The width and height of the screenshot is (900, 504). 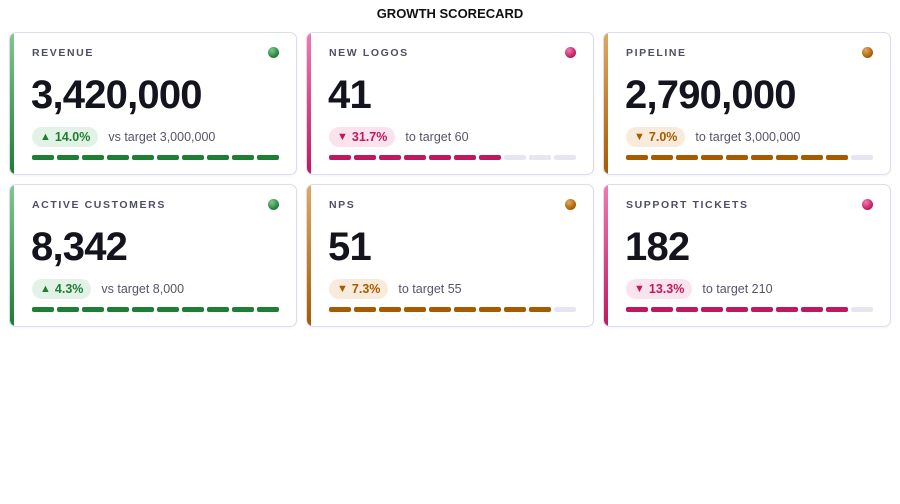 I want to click on kpi-value: 2,790,000, so click(x=711, y=95).